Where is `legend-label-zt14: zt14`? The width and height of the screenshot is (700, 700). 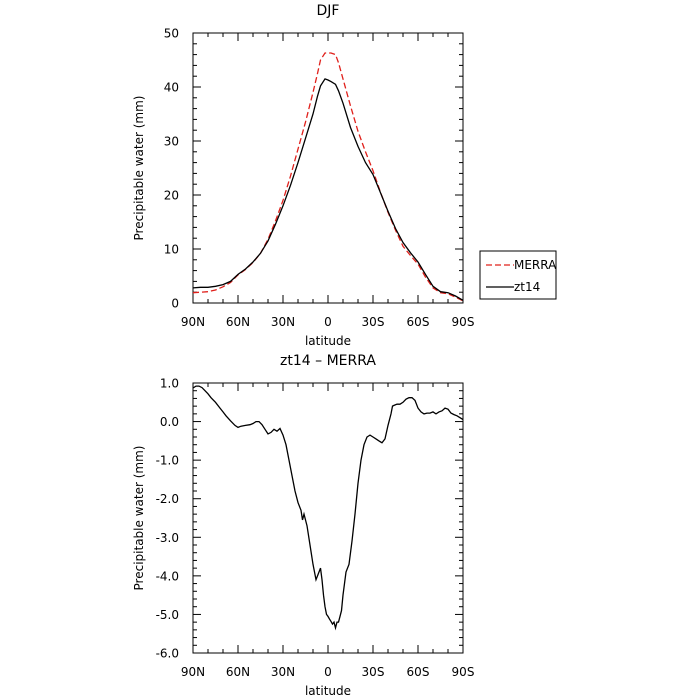 legend-label-zt14: zt14 is located at coordinates (527, 287).